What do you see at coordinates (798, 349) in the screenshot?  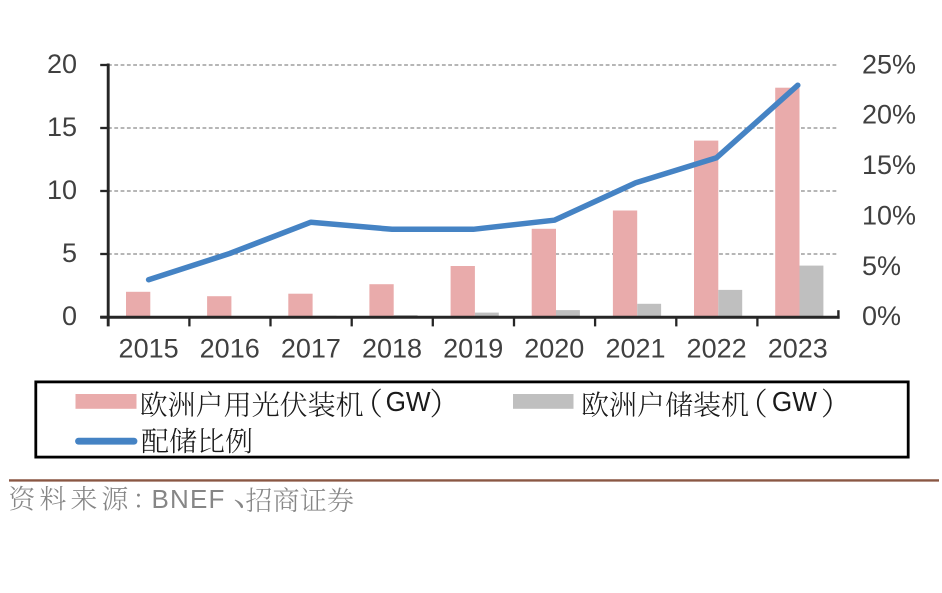 I see `svg-text: 2023` at bounding box center [798, 349].